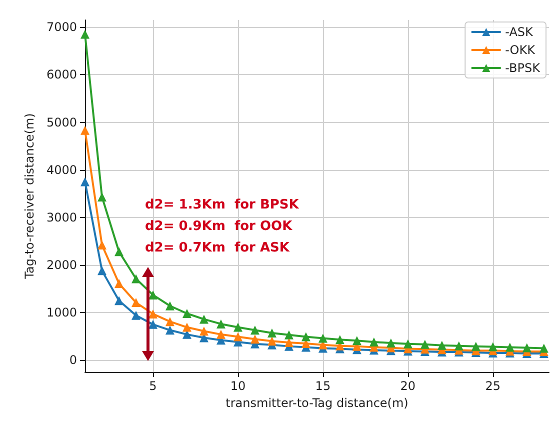  I want to click on y-tick-label: 5000, so click(61, 122).